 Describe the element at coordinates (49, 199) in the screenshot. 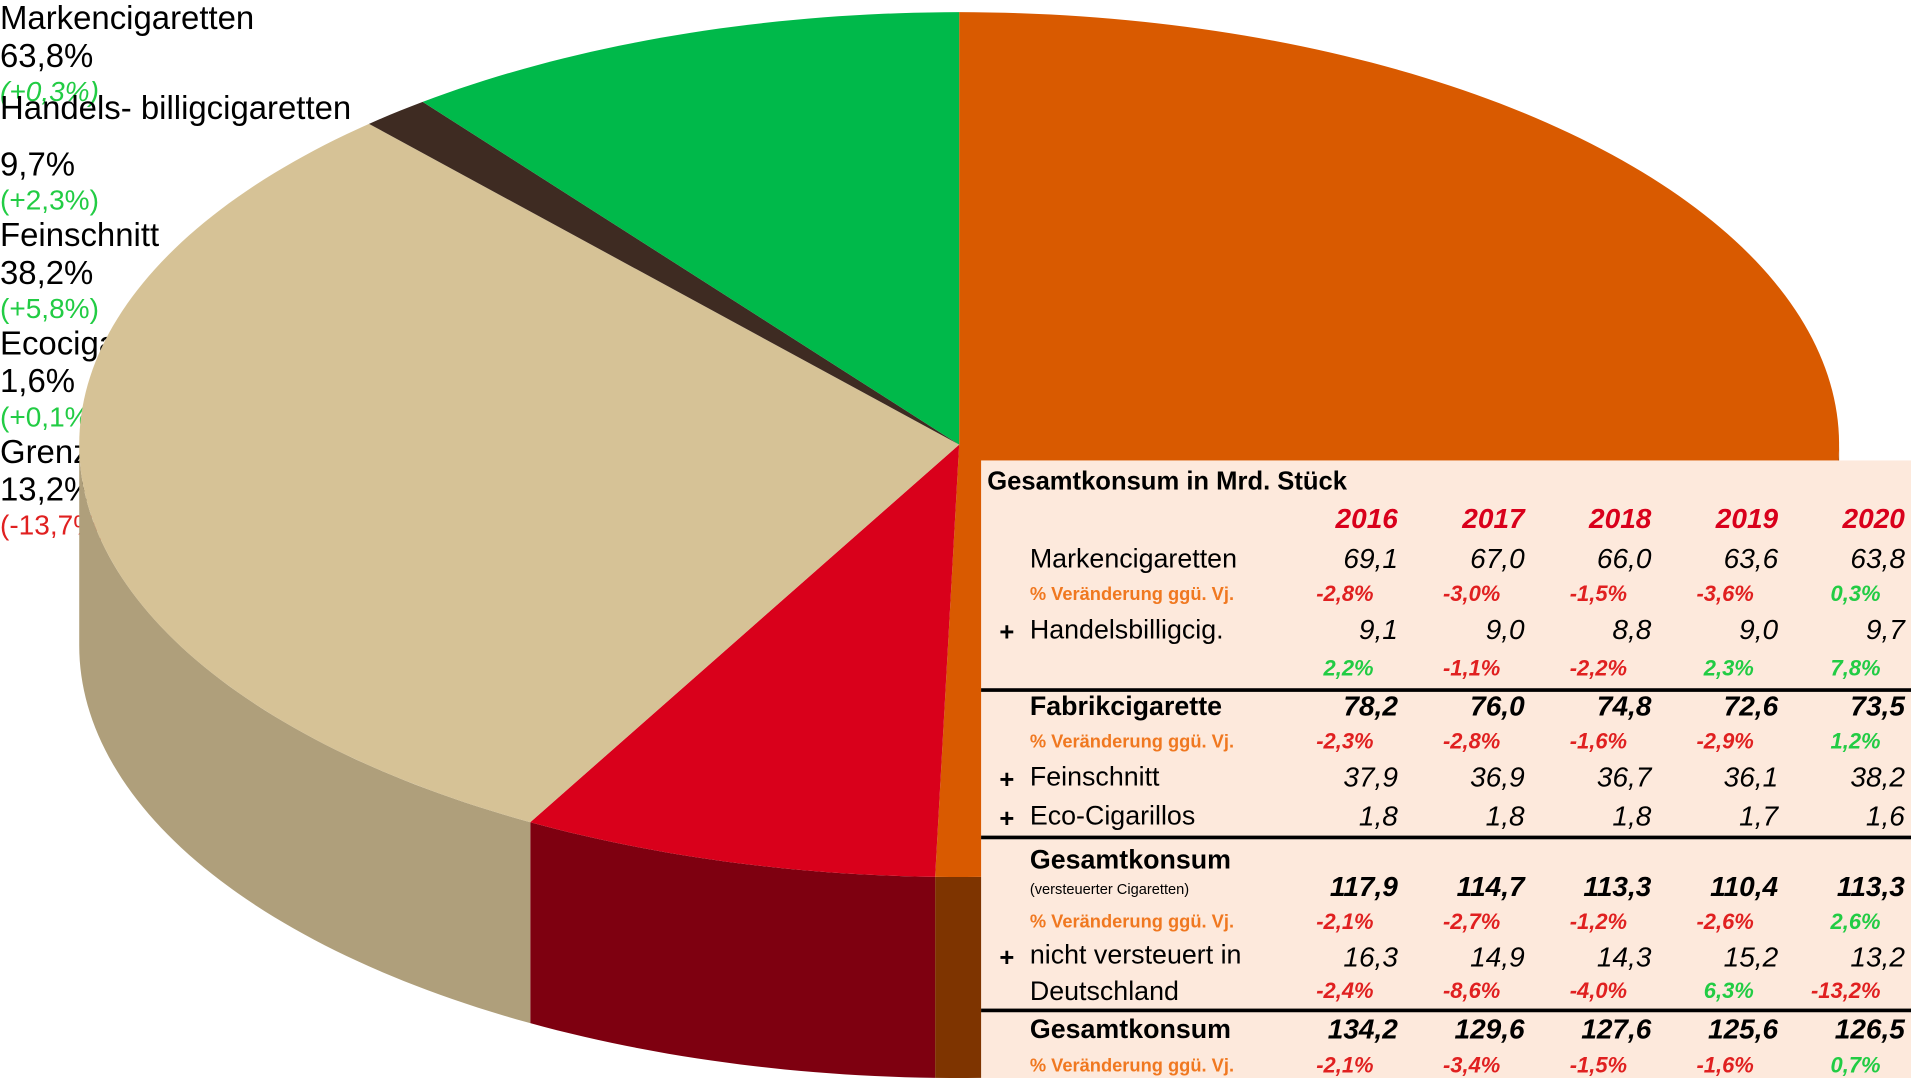

I see `slice-change: (+2,3%)` at that location.